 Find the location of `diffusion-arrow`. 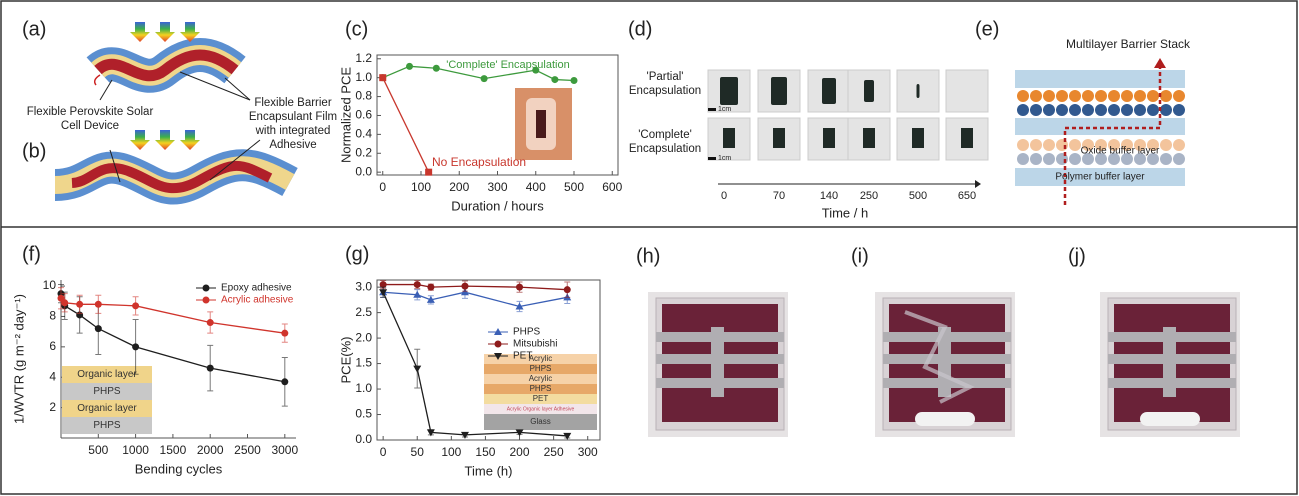

diffusion-arrow is located at coordinates (1160, 63).